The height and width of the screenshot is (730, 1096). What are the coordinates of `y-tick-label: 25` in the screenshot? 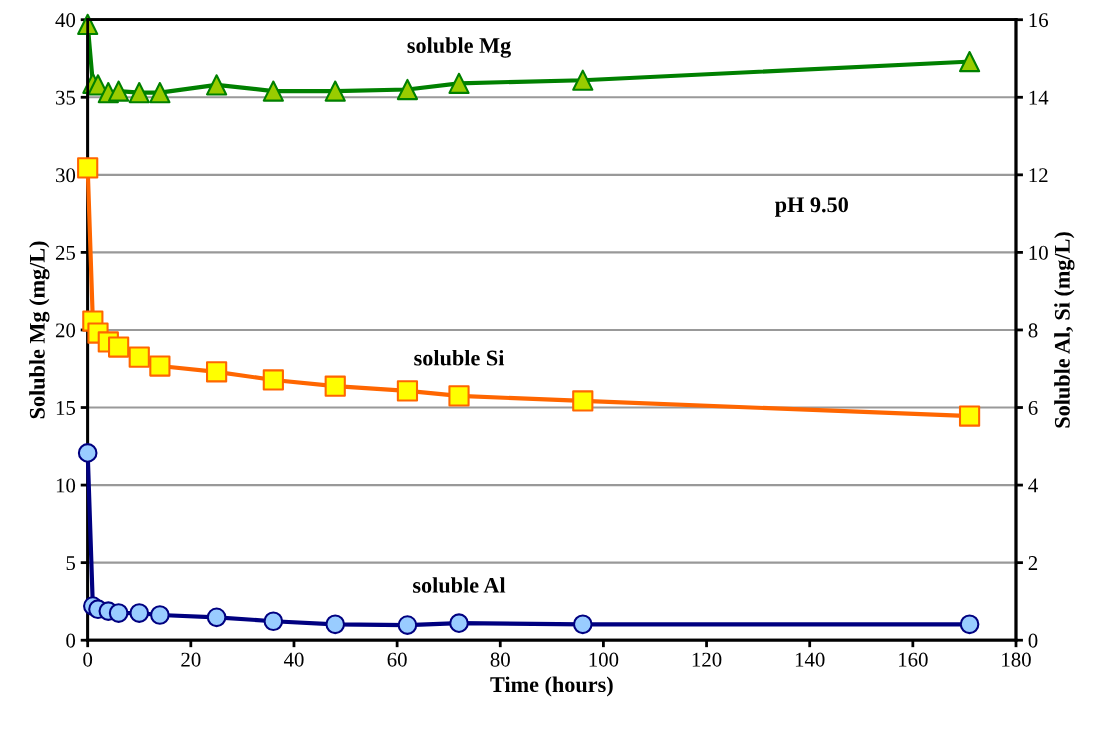 It's located at (65, 252).